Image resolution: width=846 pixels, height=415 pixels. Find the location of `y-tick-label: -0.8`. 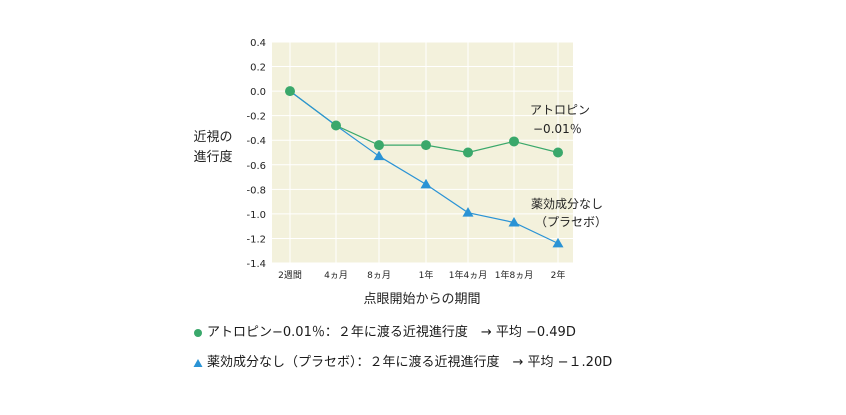

y-tick-label: -0.8 is located at coordinates (256, 190).